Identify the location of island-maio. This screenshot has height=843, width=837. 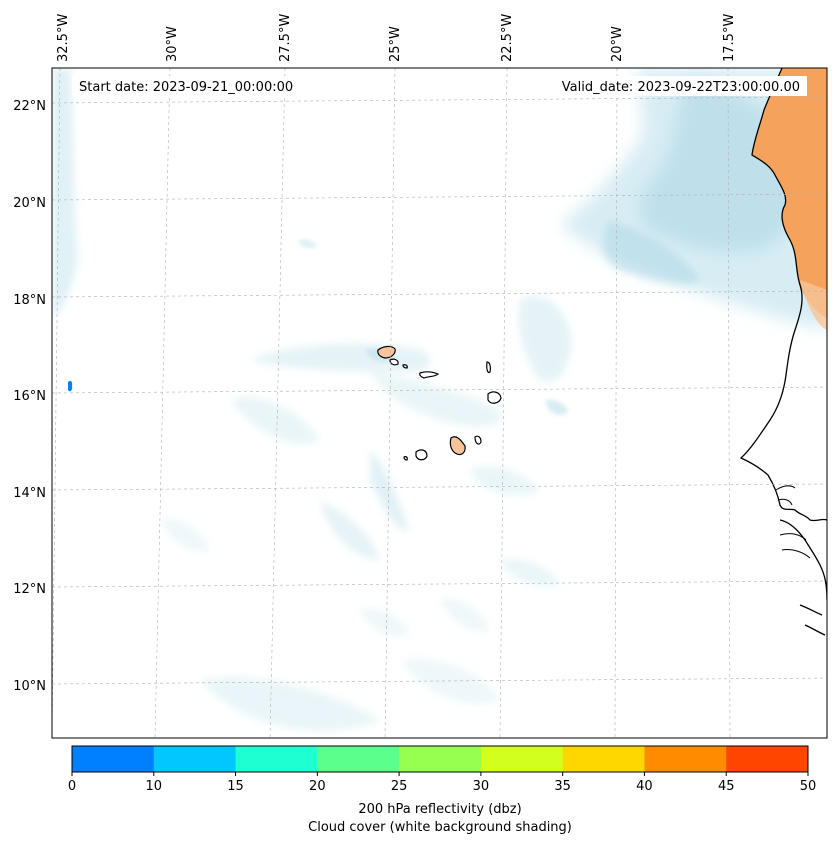
(478, 440).